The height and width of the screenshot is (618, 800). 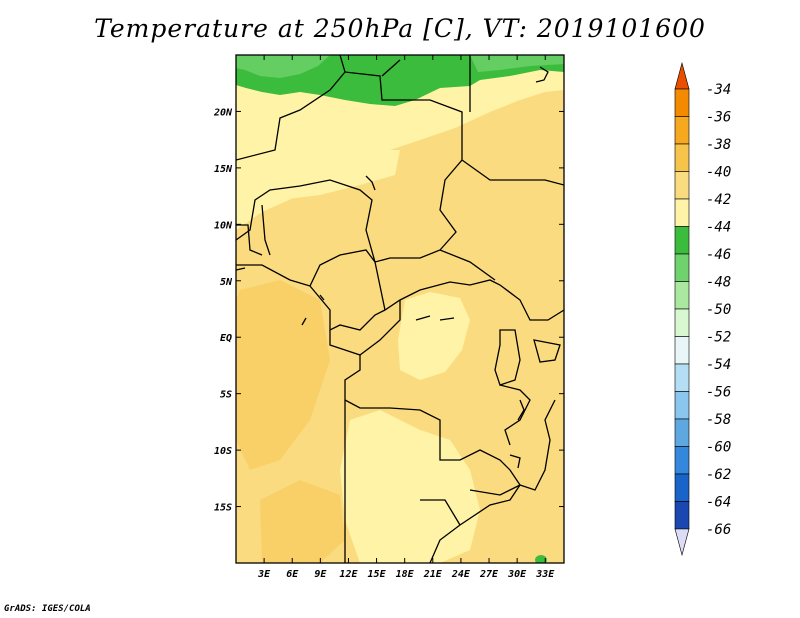 I want to click on field-warm-patch-southwest, so click(x=302, y=521).